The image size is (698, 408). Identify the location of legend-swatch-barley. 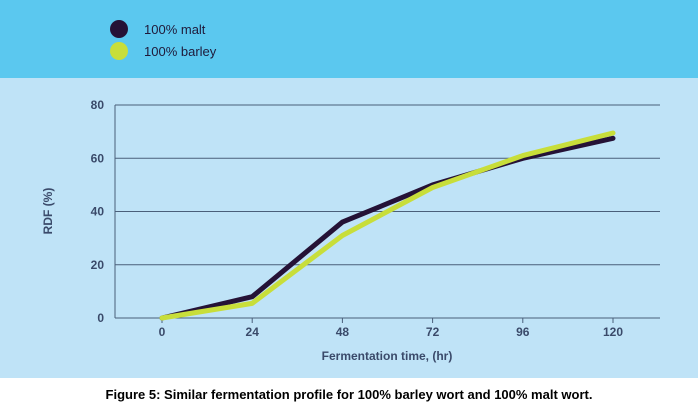
(119, 51).